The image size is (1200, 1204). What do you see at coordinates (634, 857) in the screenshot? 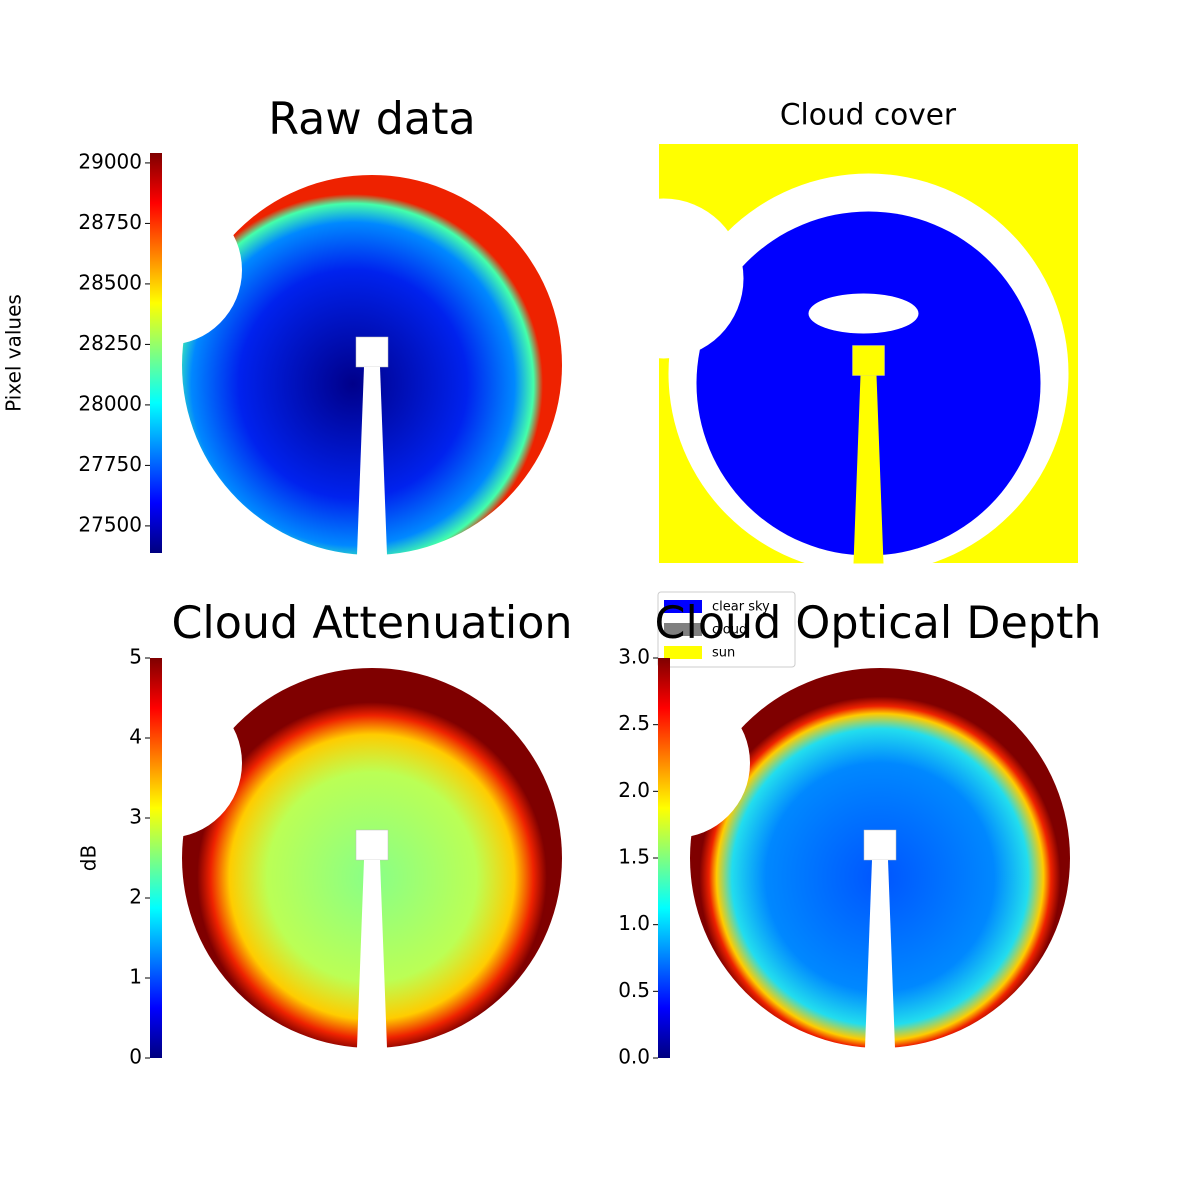
I see `colorbar-tick-label: 1.5` at bounding box center [634, 857].